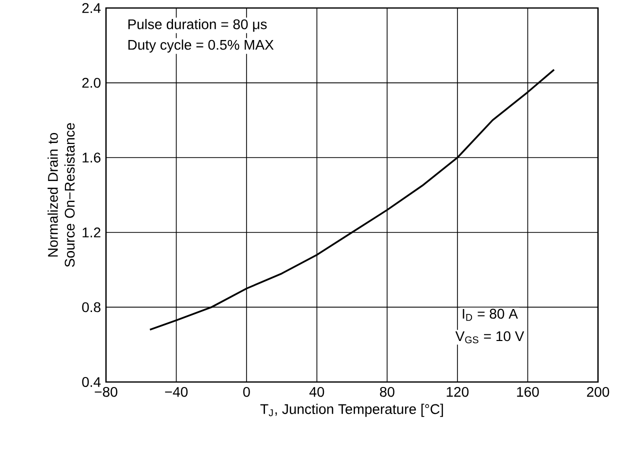  What do you see at coordinates (61, 195) in the screenshot?
I see `y-axis-title: Normalized Drain to Source On−Resistance` at bounding box center [61, 195].